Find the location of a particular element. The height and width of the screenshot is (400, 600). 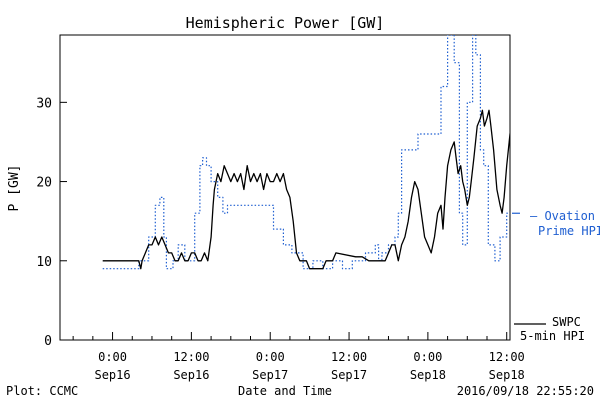

legend-ovation-line1: — Ovation is located at coordinates (562, 216).